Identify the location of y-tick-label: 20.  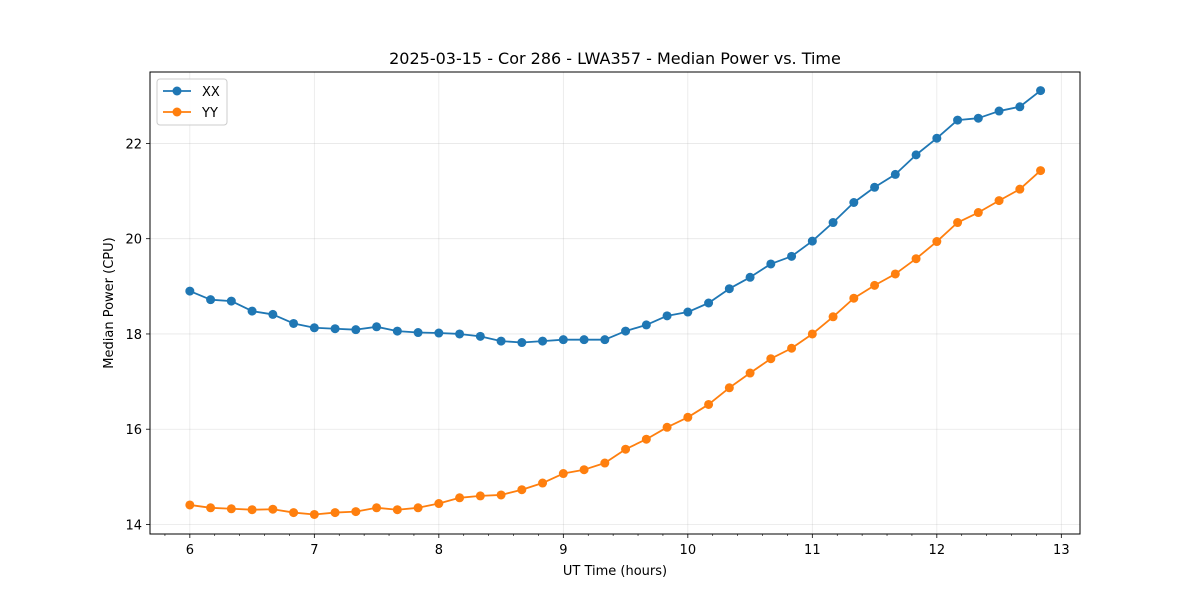
(133, 240).